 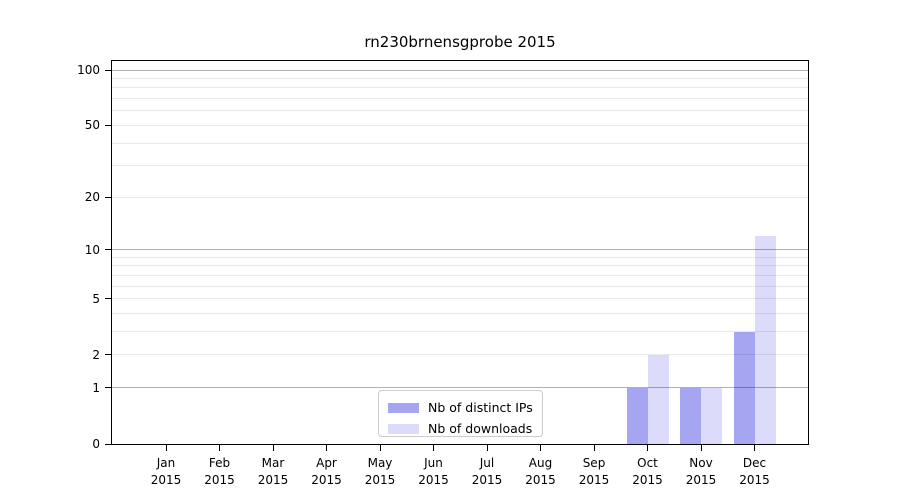 What do you see at coordinates (480, 428) in the screenshot?
I see `legend-label-downloads: Nb of downloads` at bounding box center [480, 428].